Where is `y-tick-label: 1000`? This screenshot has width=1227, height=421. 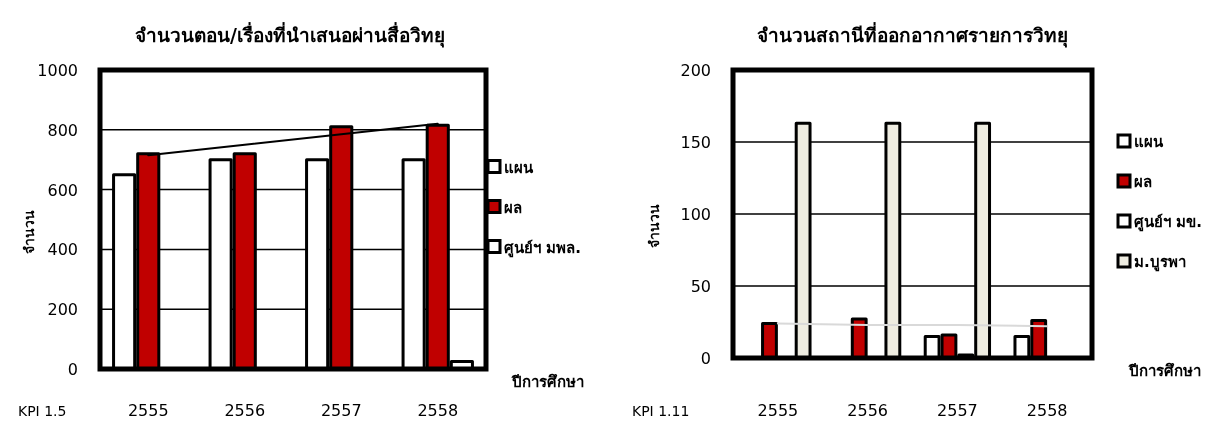
y-tick-label: 1000 is located at coordinates (57, 70).